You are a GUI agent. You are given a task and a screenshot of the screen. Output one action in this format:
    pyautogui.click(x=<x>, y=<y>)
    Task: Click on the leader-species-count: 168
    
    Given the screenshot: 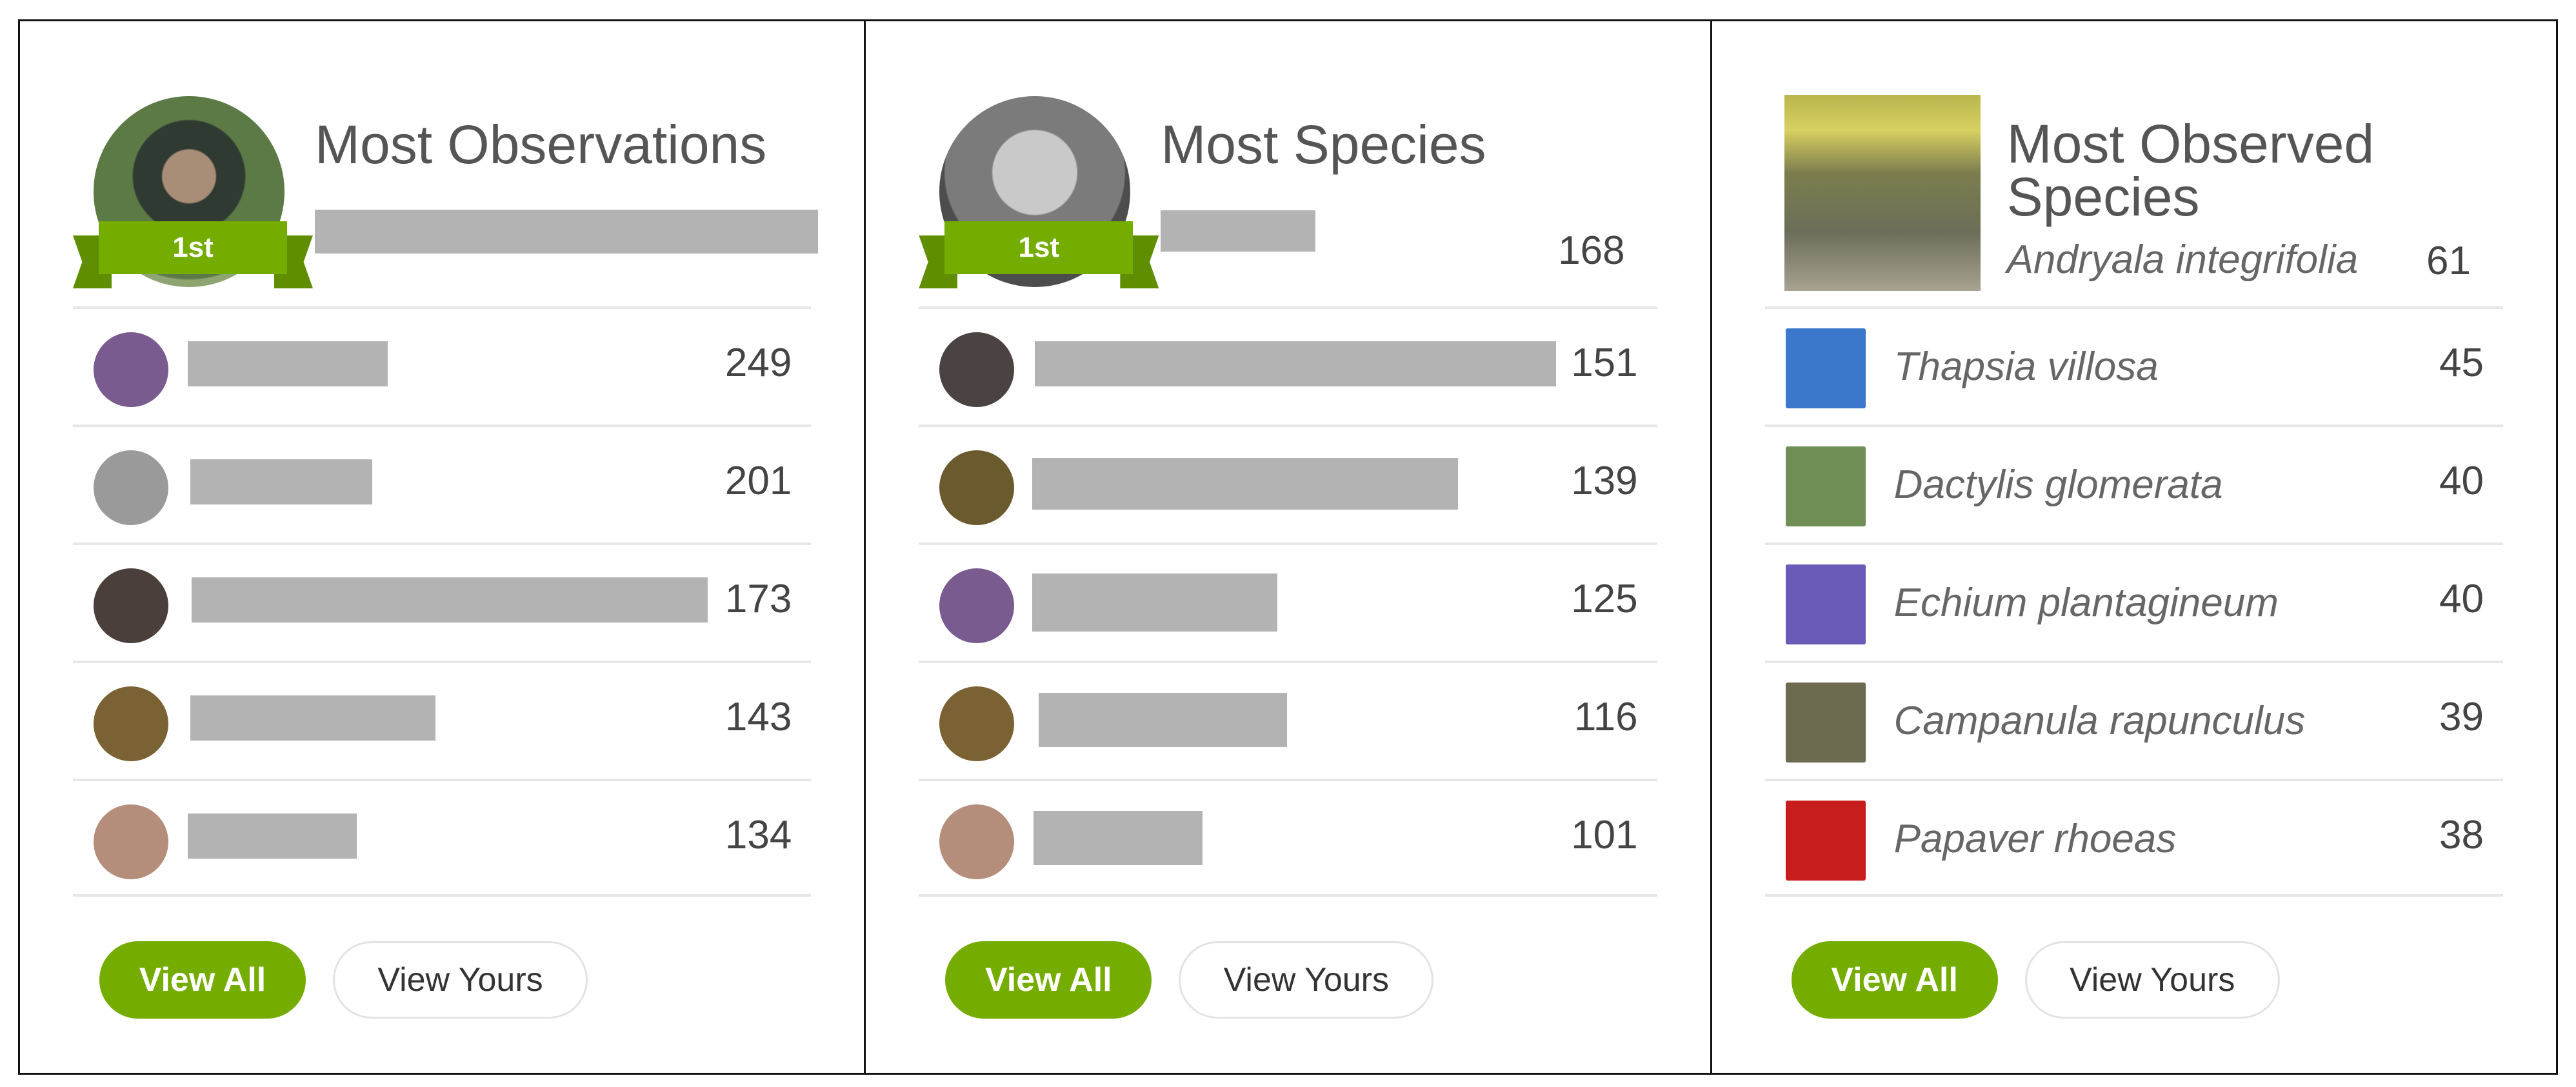 What is the action you would take?
    pyautogui.click(x=1591, y=250)
    